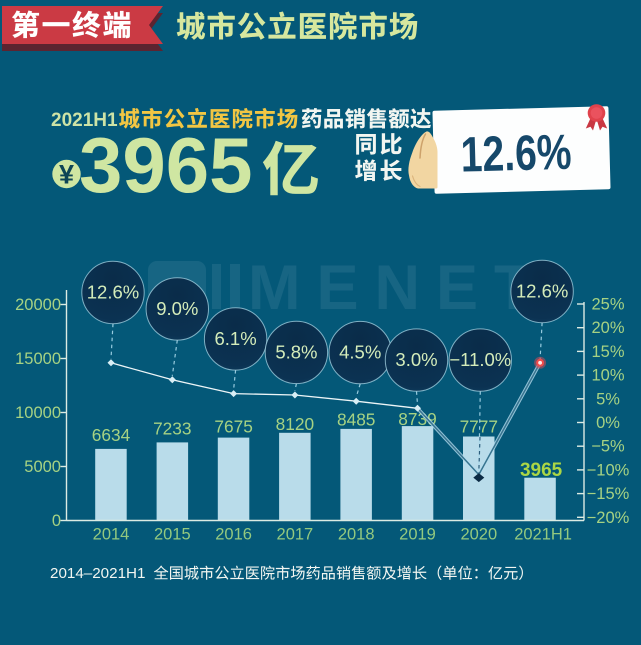 Image resolution: width=641 pixels, height=645 pixels. I want to click on svg-text: −15%, so click(608, 494).